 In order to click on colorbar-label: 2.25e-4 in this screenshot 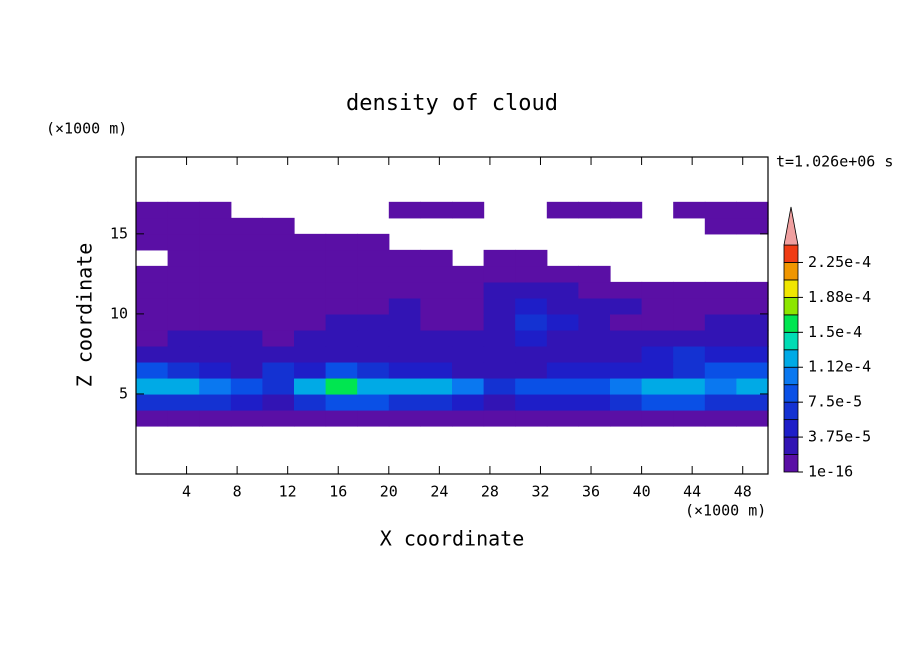, I will do `click(839, 262)`.